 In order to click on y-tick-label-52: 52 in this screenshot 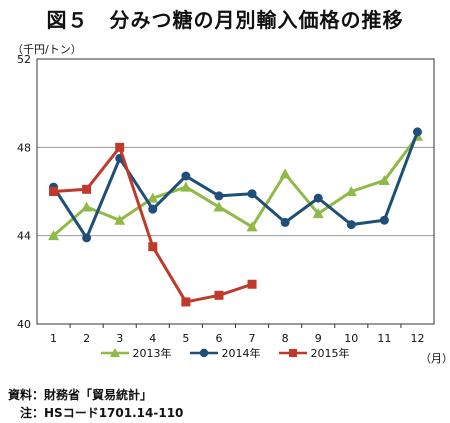, I will do `click(24, 59)`.